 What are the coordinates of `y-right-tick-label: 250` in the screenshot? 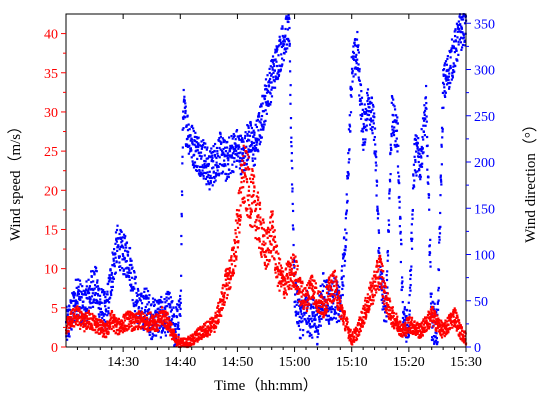 It's located at (484, 117).